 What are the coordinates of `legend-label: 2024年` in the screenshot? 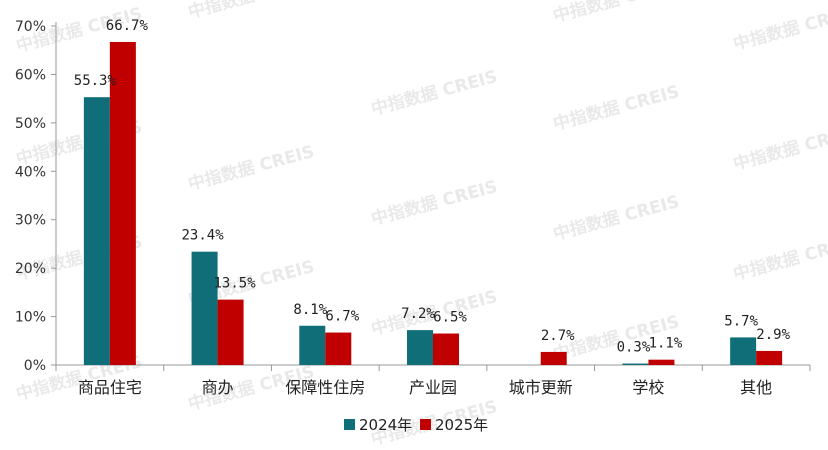 It's located at (385, 425).